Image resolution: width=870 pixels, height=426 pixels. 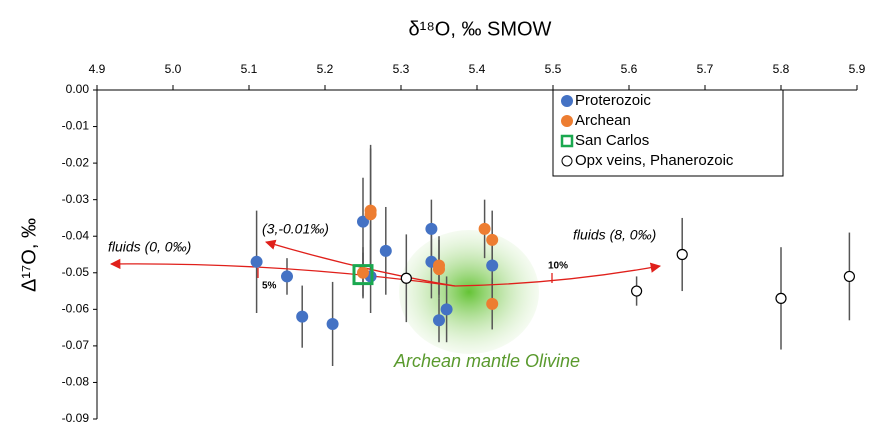 What do you see at coordinates (76, 418) in the screenshot?
I see `y-tick-label: -0.09` at bounding box center [76, 418].